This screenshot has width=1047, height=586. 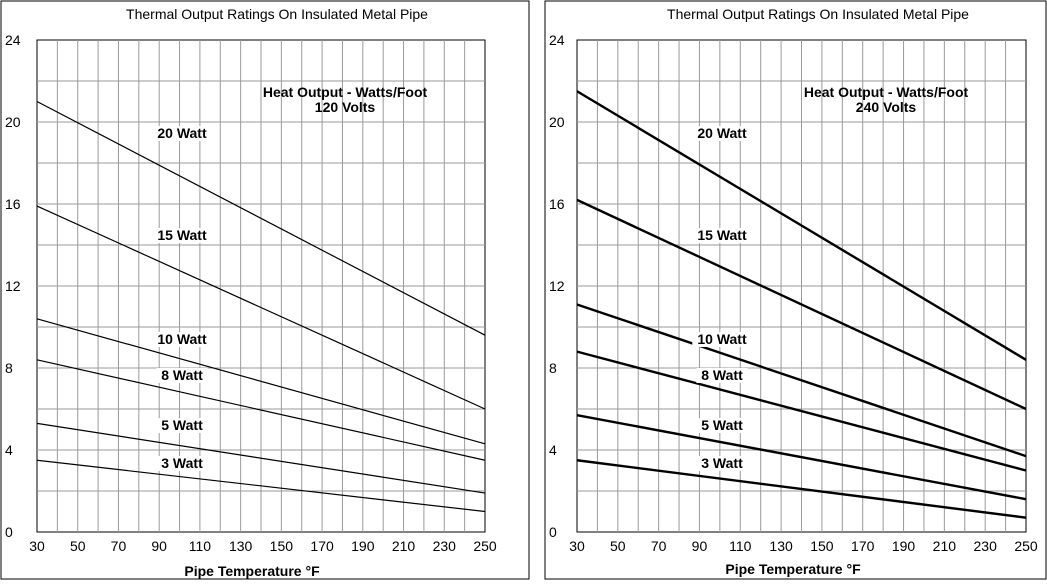 I want to click on annotation-voltage: 240 Volts, so click(x=886, y=107).